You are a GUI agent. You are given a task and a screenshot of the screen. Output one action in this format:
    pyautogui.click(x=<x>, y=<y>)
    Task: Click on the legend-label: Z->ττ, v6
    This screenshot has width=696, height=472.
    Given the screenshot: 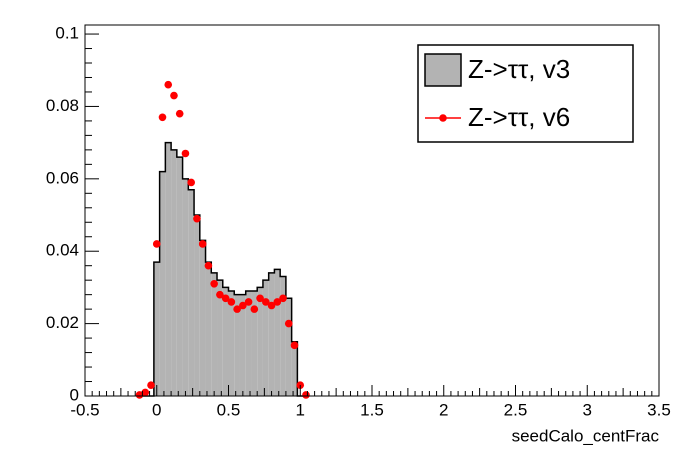 What is the action you would take?
    pyautogui.click(x=519, y=117)
    